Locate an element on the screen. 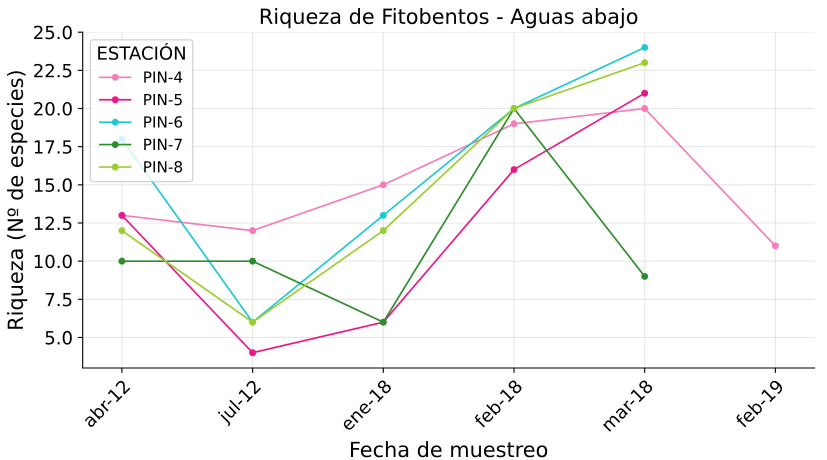 The image size is (827, 460). legend-label: PIN-6 is located at coordinates (163, 122).